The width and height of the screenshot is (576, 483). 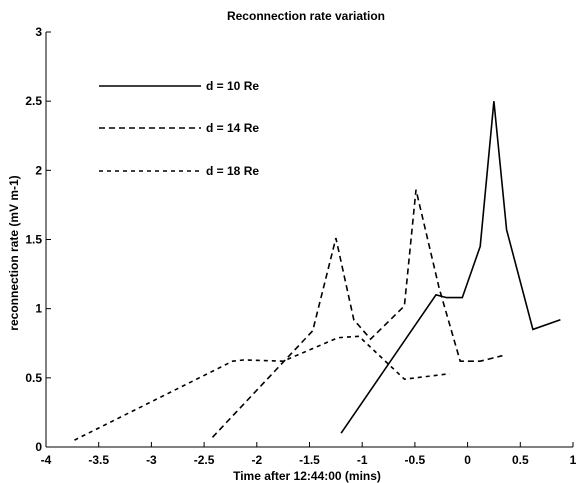 What do you see at coordinates (98, 460) in the screenshot?
I see `x-tick-label: -3.5` at bounding box center [98, 460].